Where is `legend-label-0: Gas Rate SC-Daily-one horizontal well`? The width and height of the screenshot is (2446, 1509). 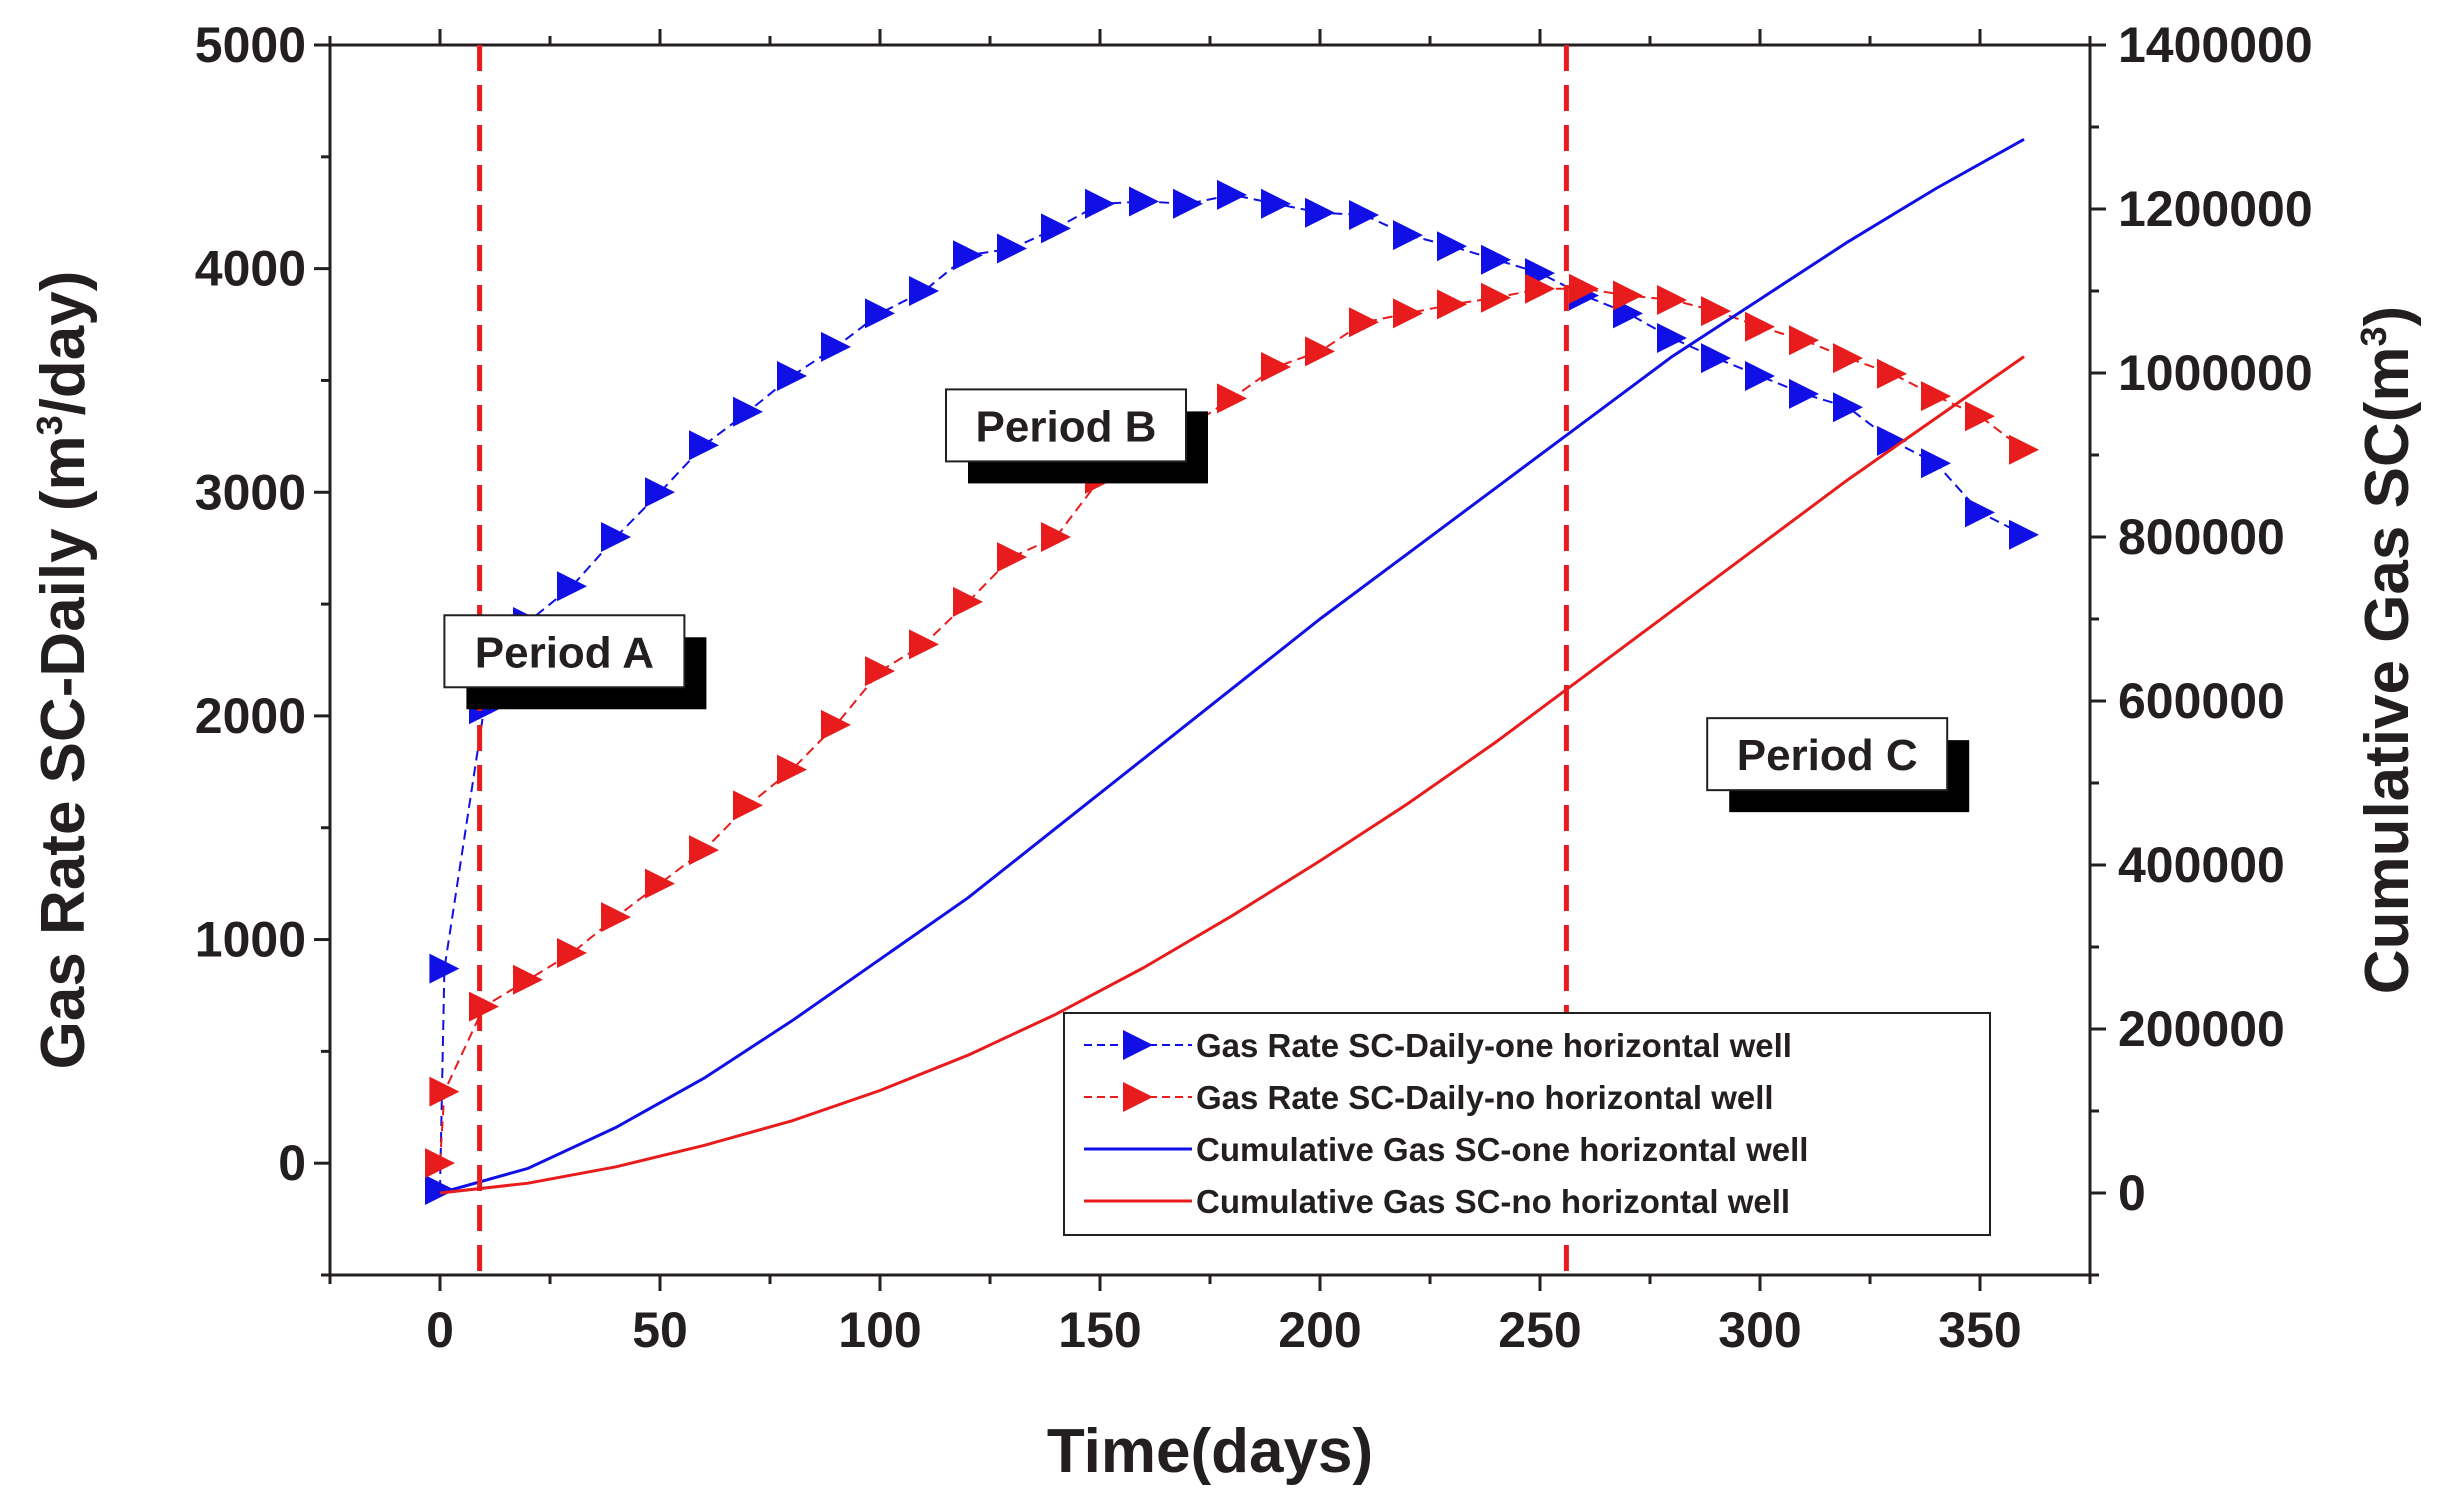
legend-label-0: Gas Rate SC-Daily-one horizontal well is located at coordinates (1494, 1045).